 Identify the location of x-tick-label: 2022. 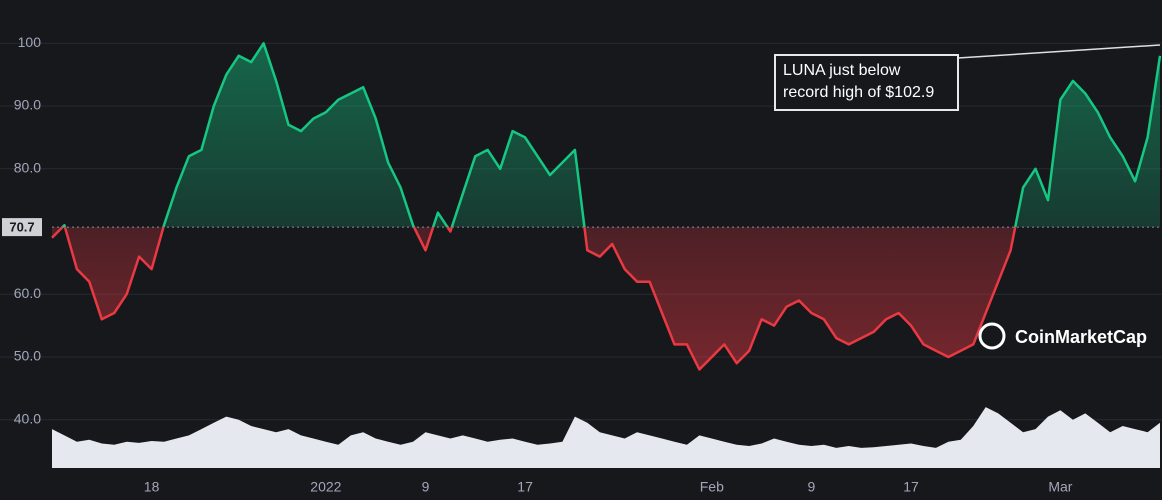
(325, 487).